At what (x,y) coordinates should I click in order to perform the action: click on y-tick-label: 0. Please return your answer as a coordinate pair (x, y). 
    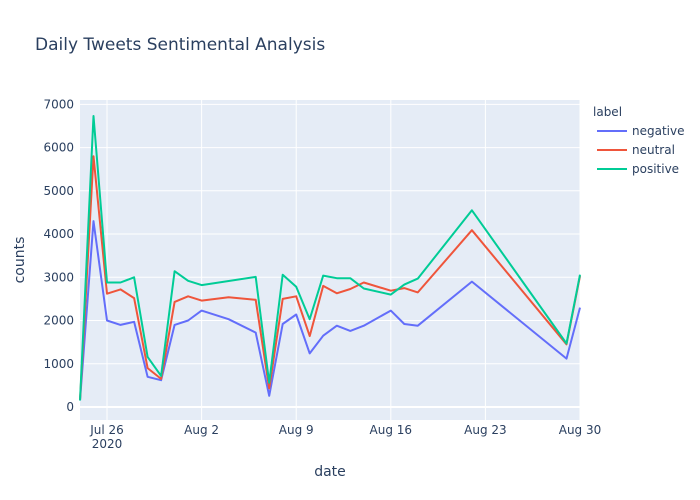
    Looking at the image, I should click on (70, 407).